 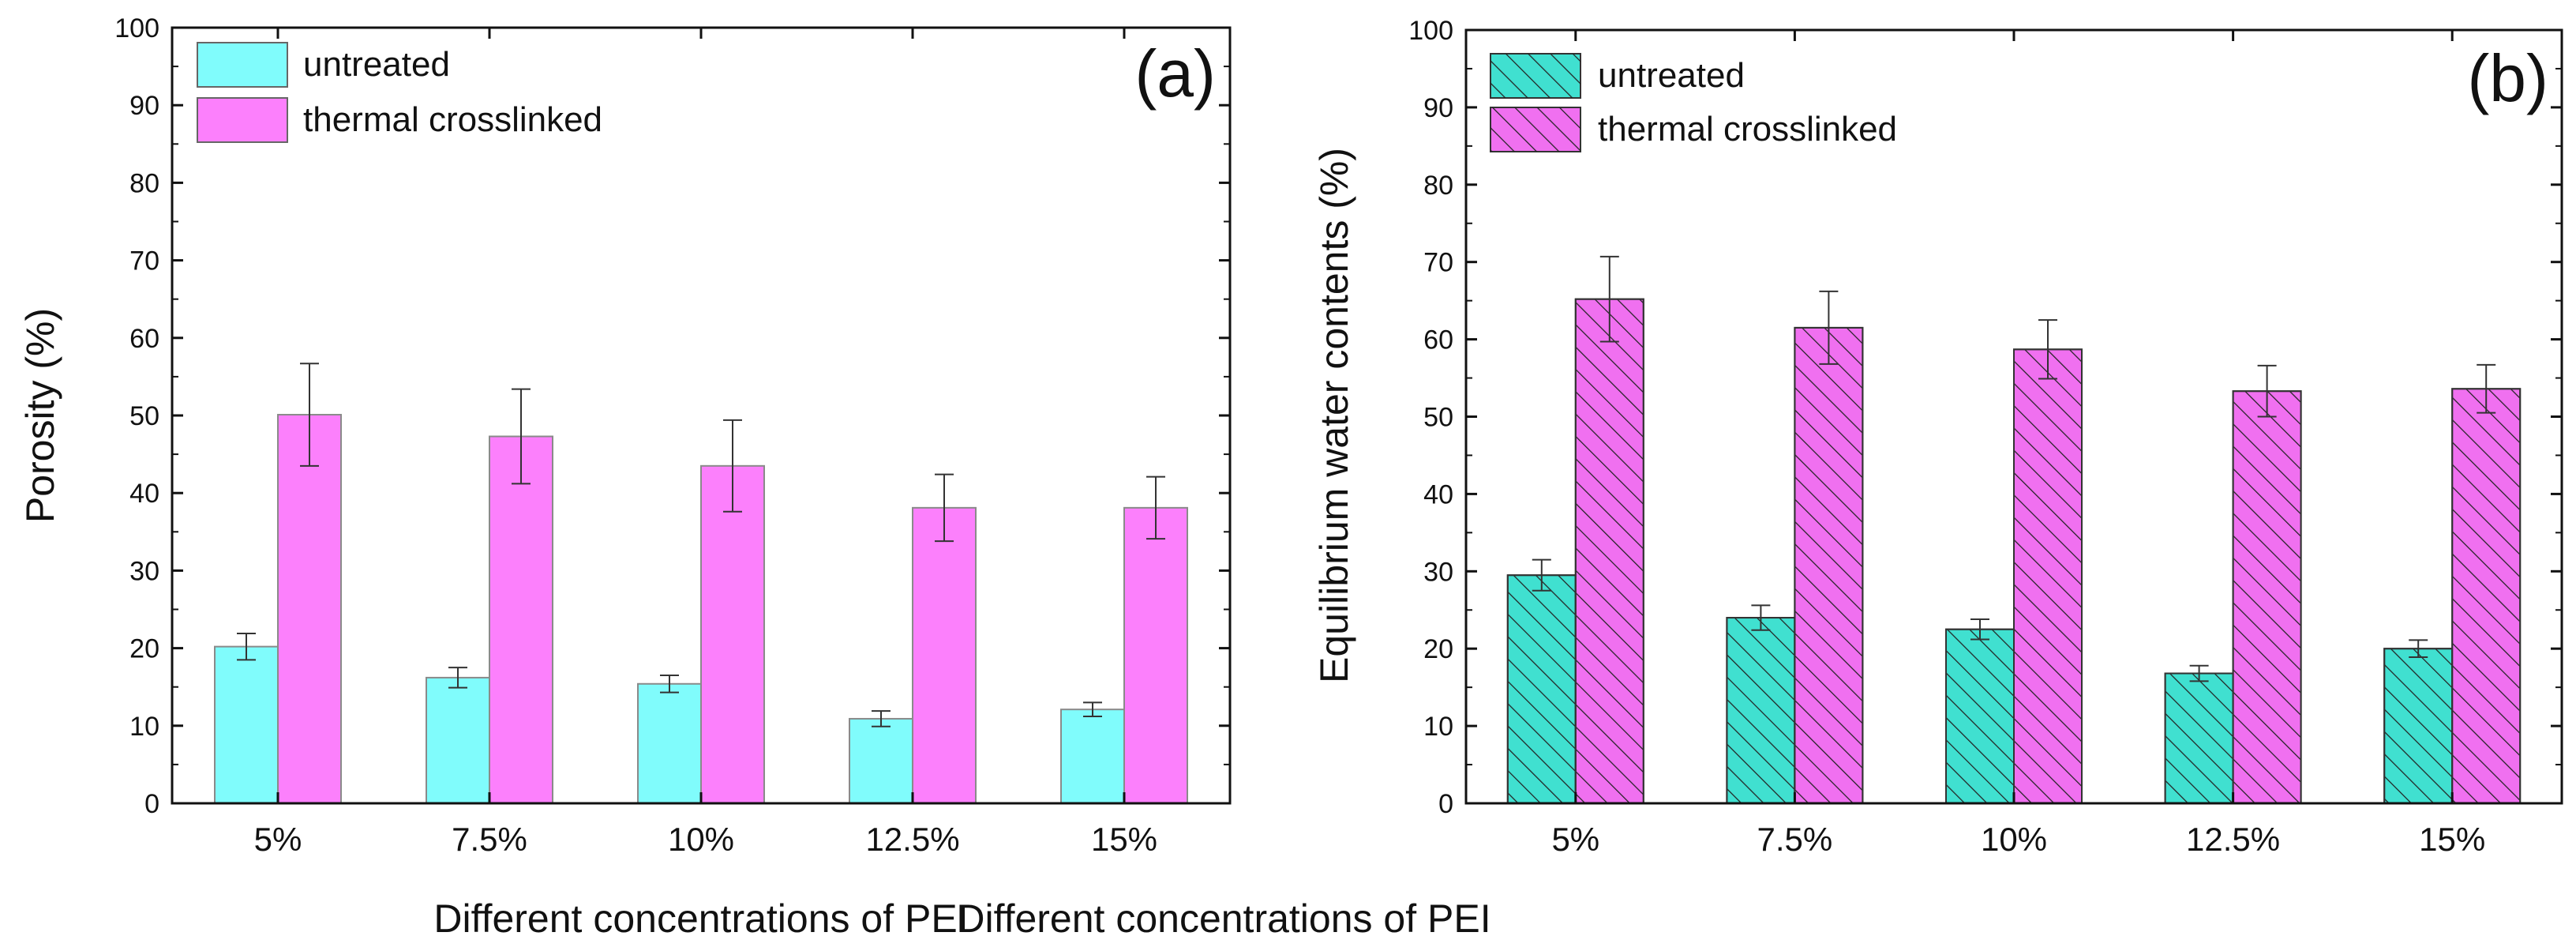 I want to click on panel-b-legend: untreated thermal crosslinked, so click(x=1693, y=102).